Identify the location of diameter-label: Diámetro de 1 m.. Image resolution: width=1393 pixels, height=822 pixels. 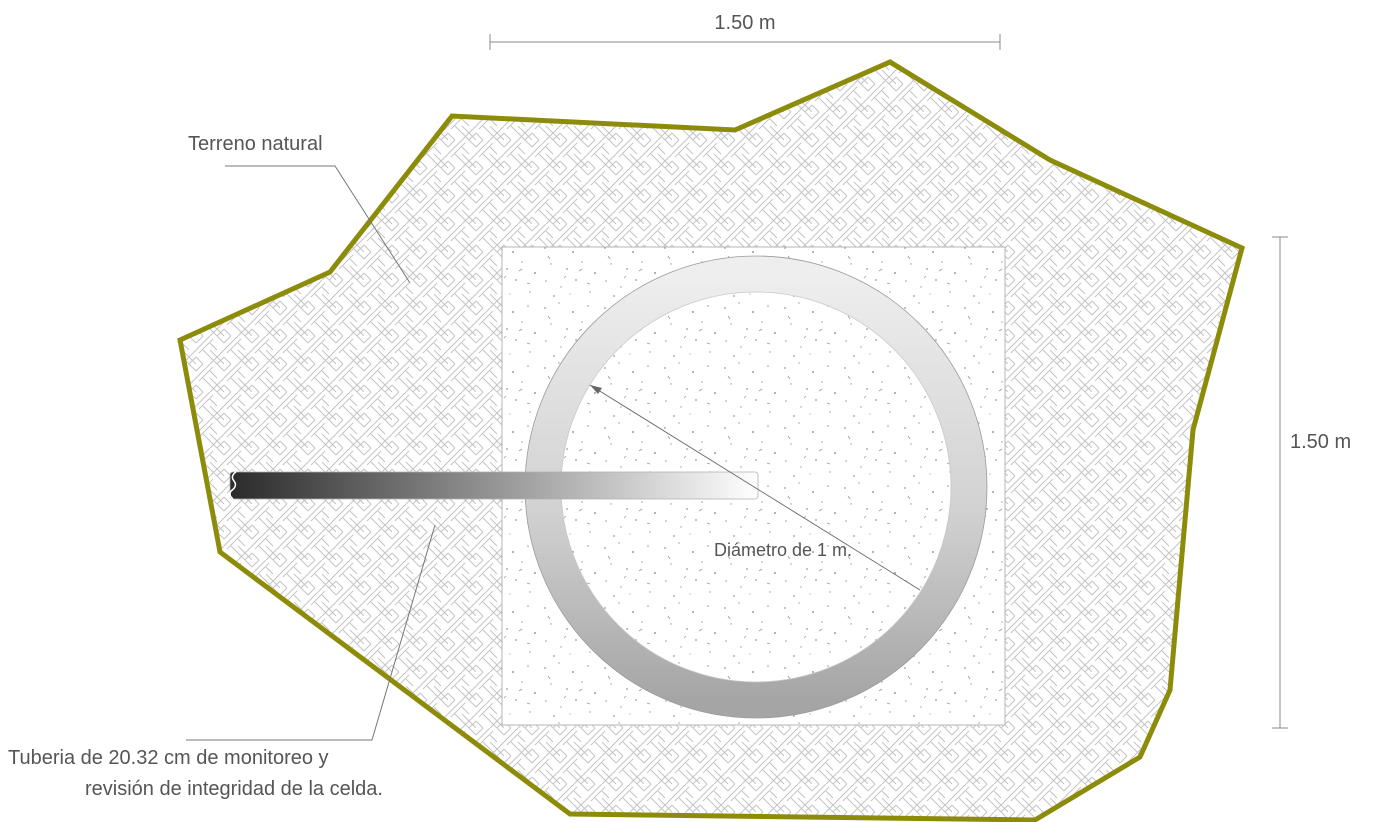
(783, 550).